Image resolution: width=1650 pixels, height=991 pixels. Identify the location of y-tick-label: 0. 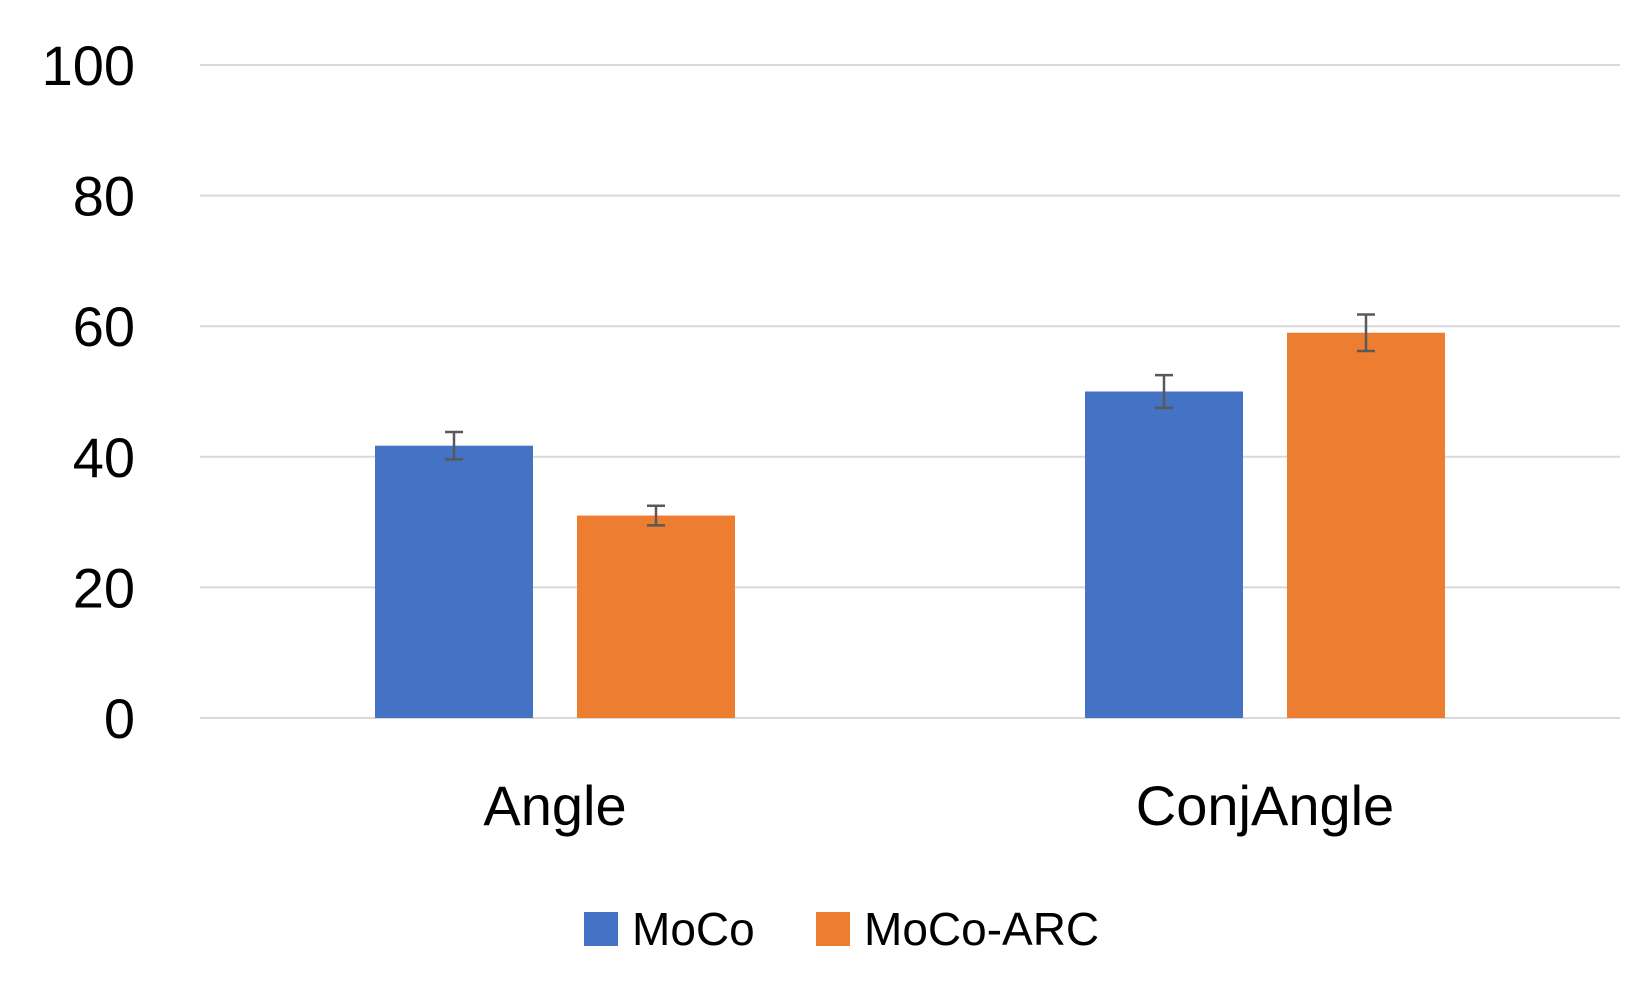
(119, 718).